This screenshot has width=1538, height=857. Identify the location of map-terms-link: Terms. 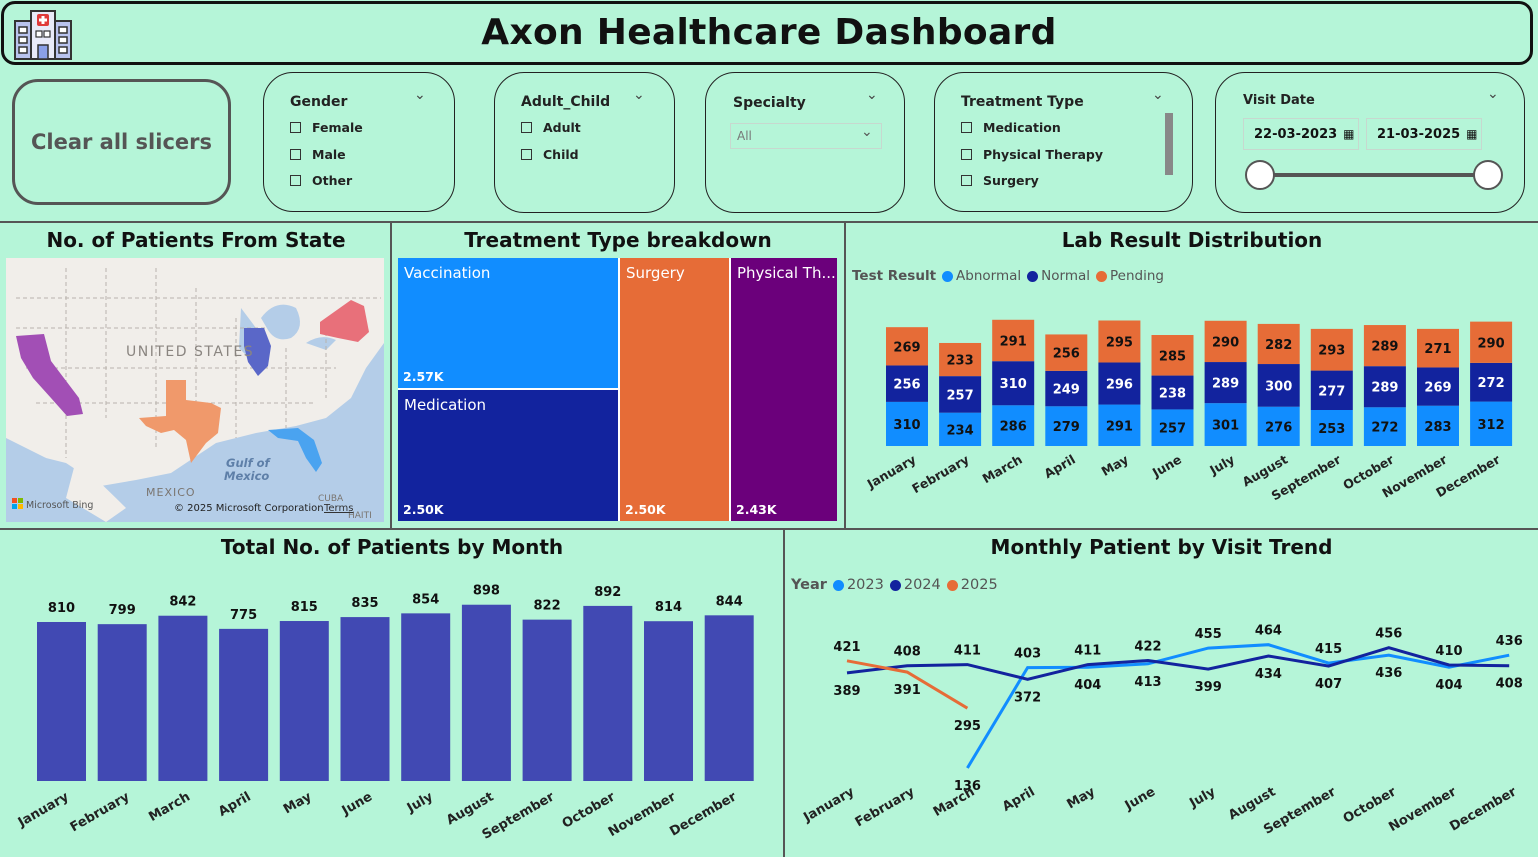
(338, 508).